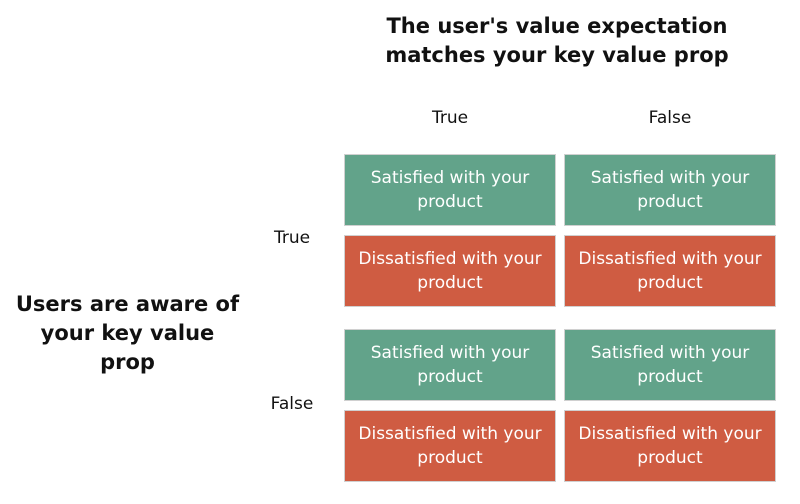 Image resolution: width=800 pixels, height=504 pixels. Describe the element at coordinates (450, 118) in the screenshot. I see `column-label-true: True` at that location.